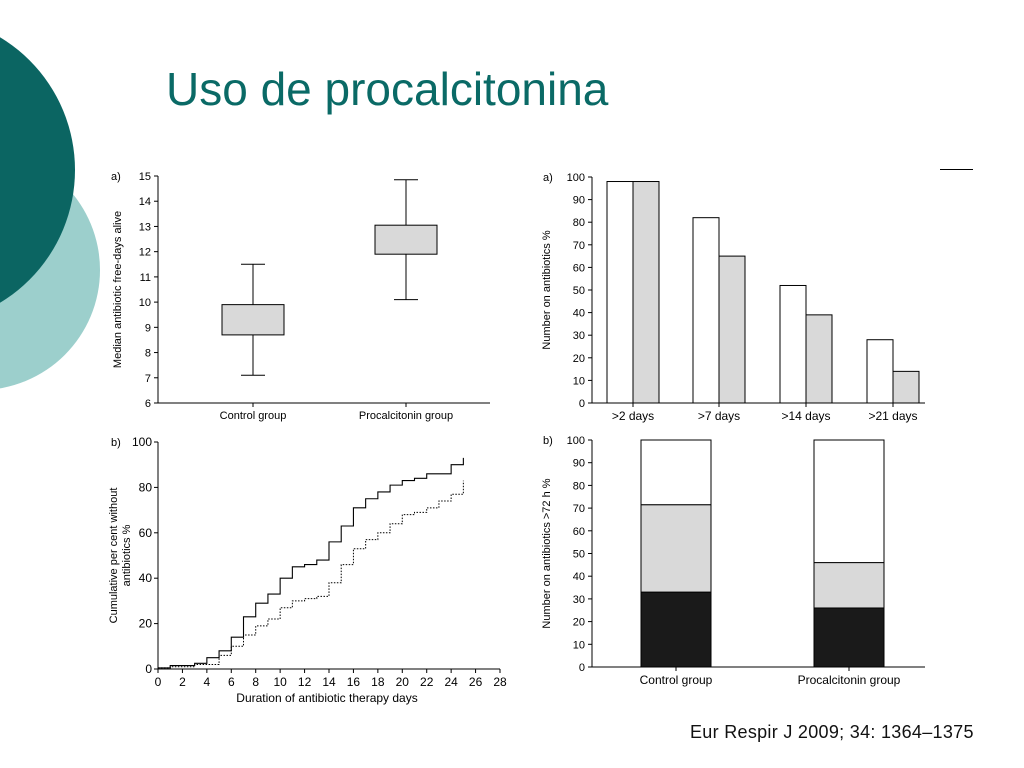 The image size is (1024, 768). What do you see at coordinates (255, 682) in the screenshot?
I see `x-tick-label: 8` at bounding box center [255, 682].